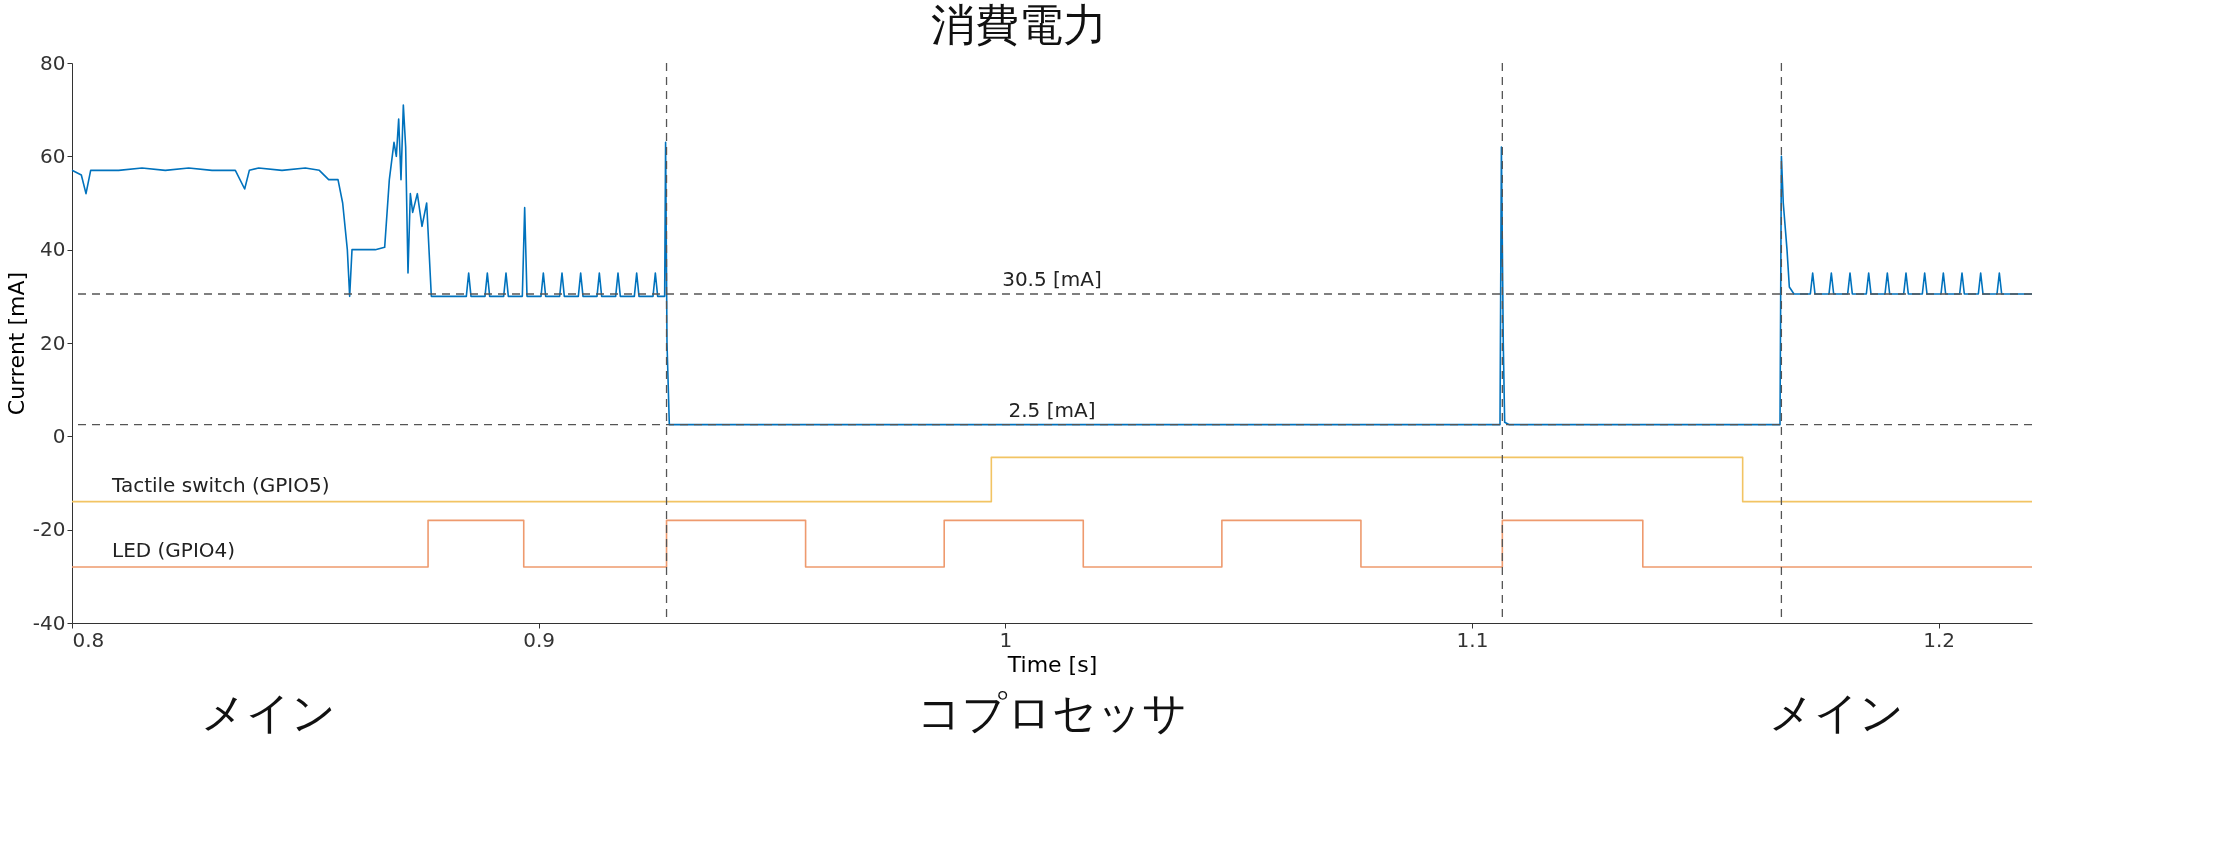  Describe the element at coordinates (1006, 639) in the screenshot. I see `x-tick-label: 1` at that location.